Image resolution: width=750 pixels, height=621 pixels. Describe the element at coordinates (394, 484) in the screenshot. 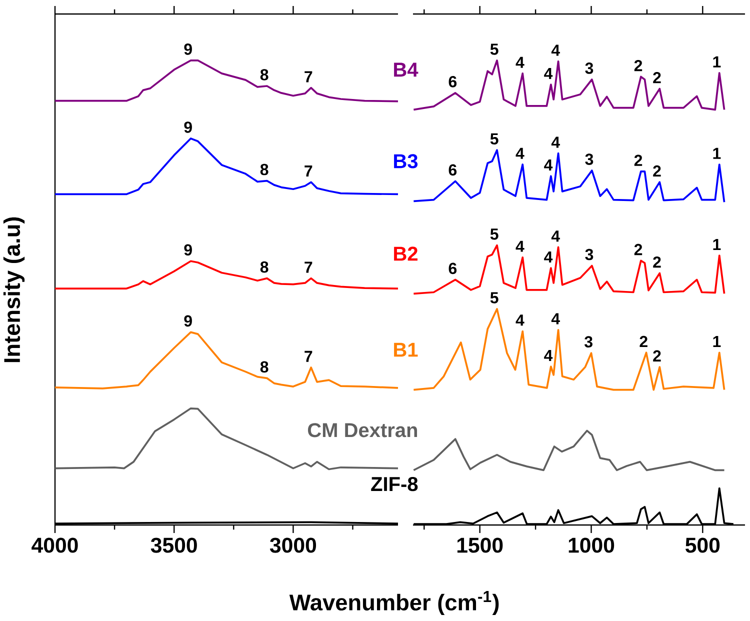

I see `series-label: ZIF-8` at that location.